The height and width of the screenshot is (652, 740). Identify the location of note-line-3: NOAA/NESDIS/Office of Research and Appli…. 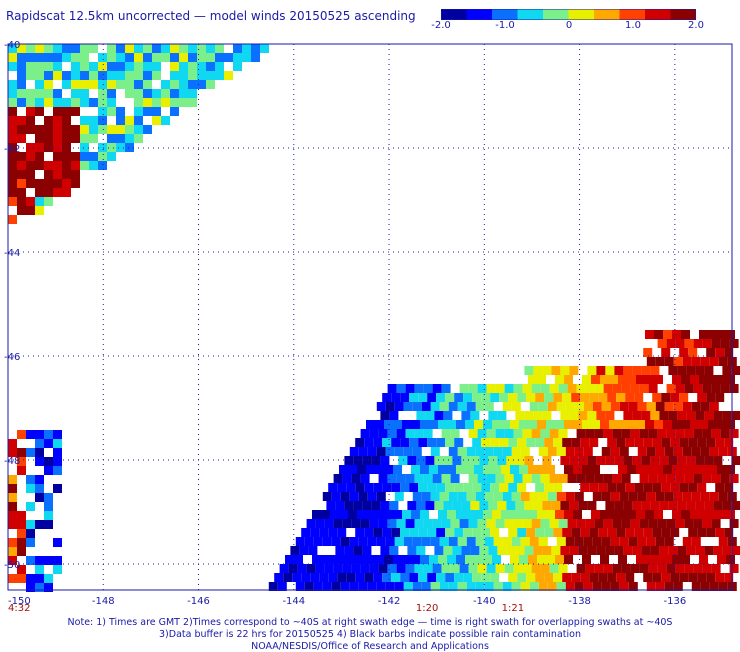
(370, 646).